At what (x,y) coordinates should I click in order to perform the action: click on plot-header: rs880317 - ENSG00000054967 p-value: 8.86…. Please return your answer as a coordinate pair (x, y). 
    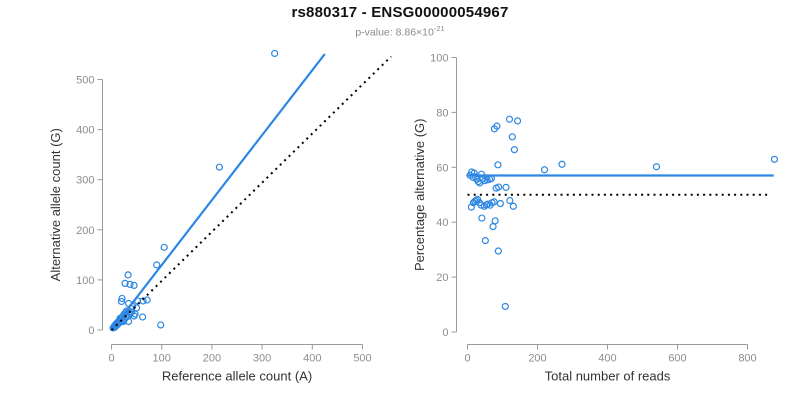
    Looking at the image, I should click on (400, 21).